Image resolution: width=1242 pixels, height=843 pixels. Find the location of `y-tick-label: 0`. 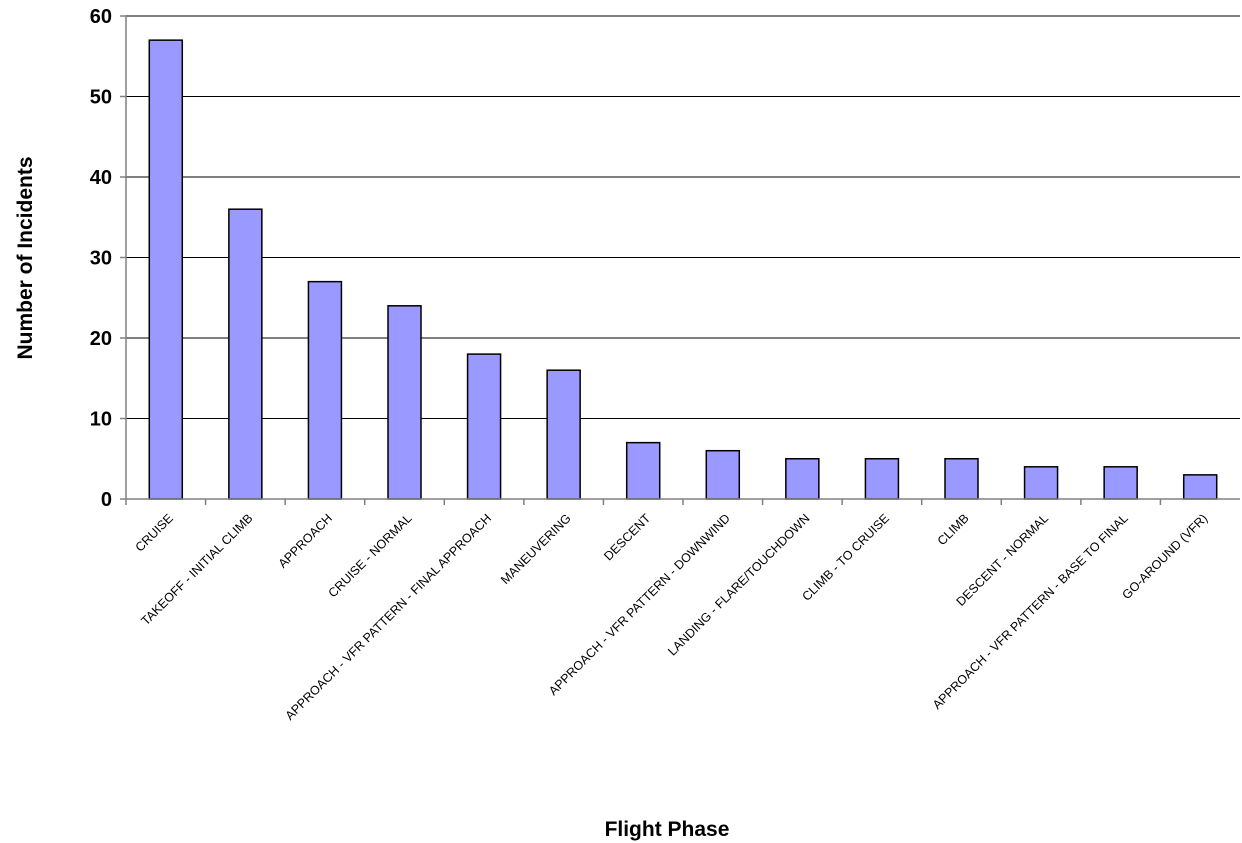

y-tick-label: 0 is located at coordinates (106, 500).